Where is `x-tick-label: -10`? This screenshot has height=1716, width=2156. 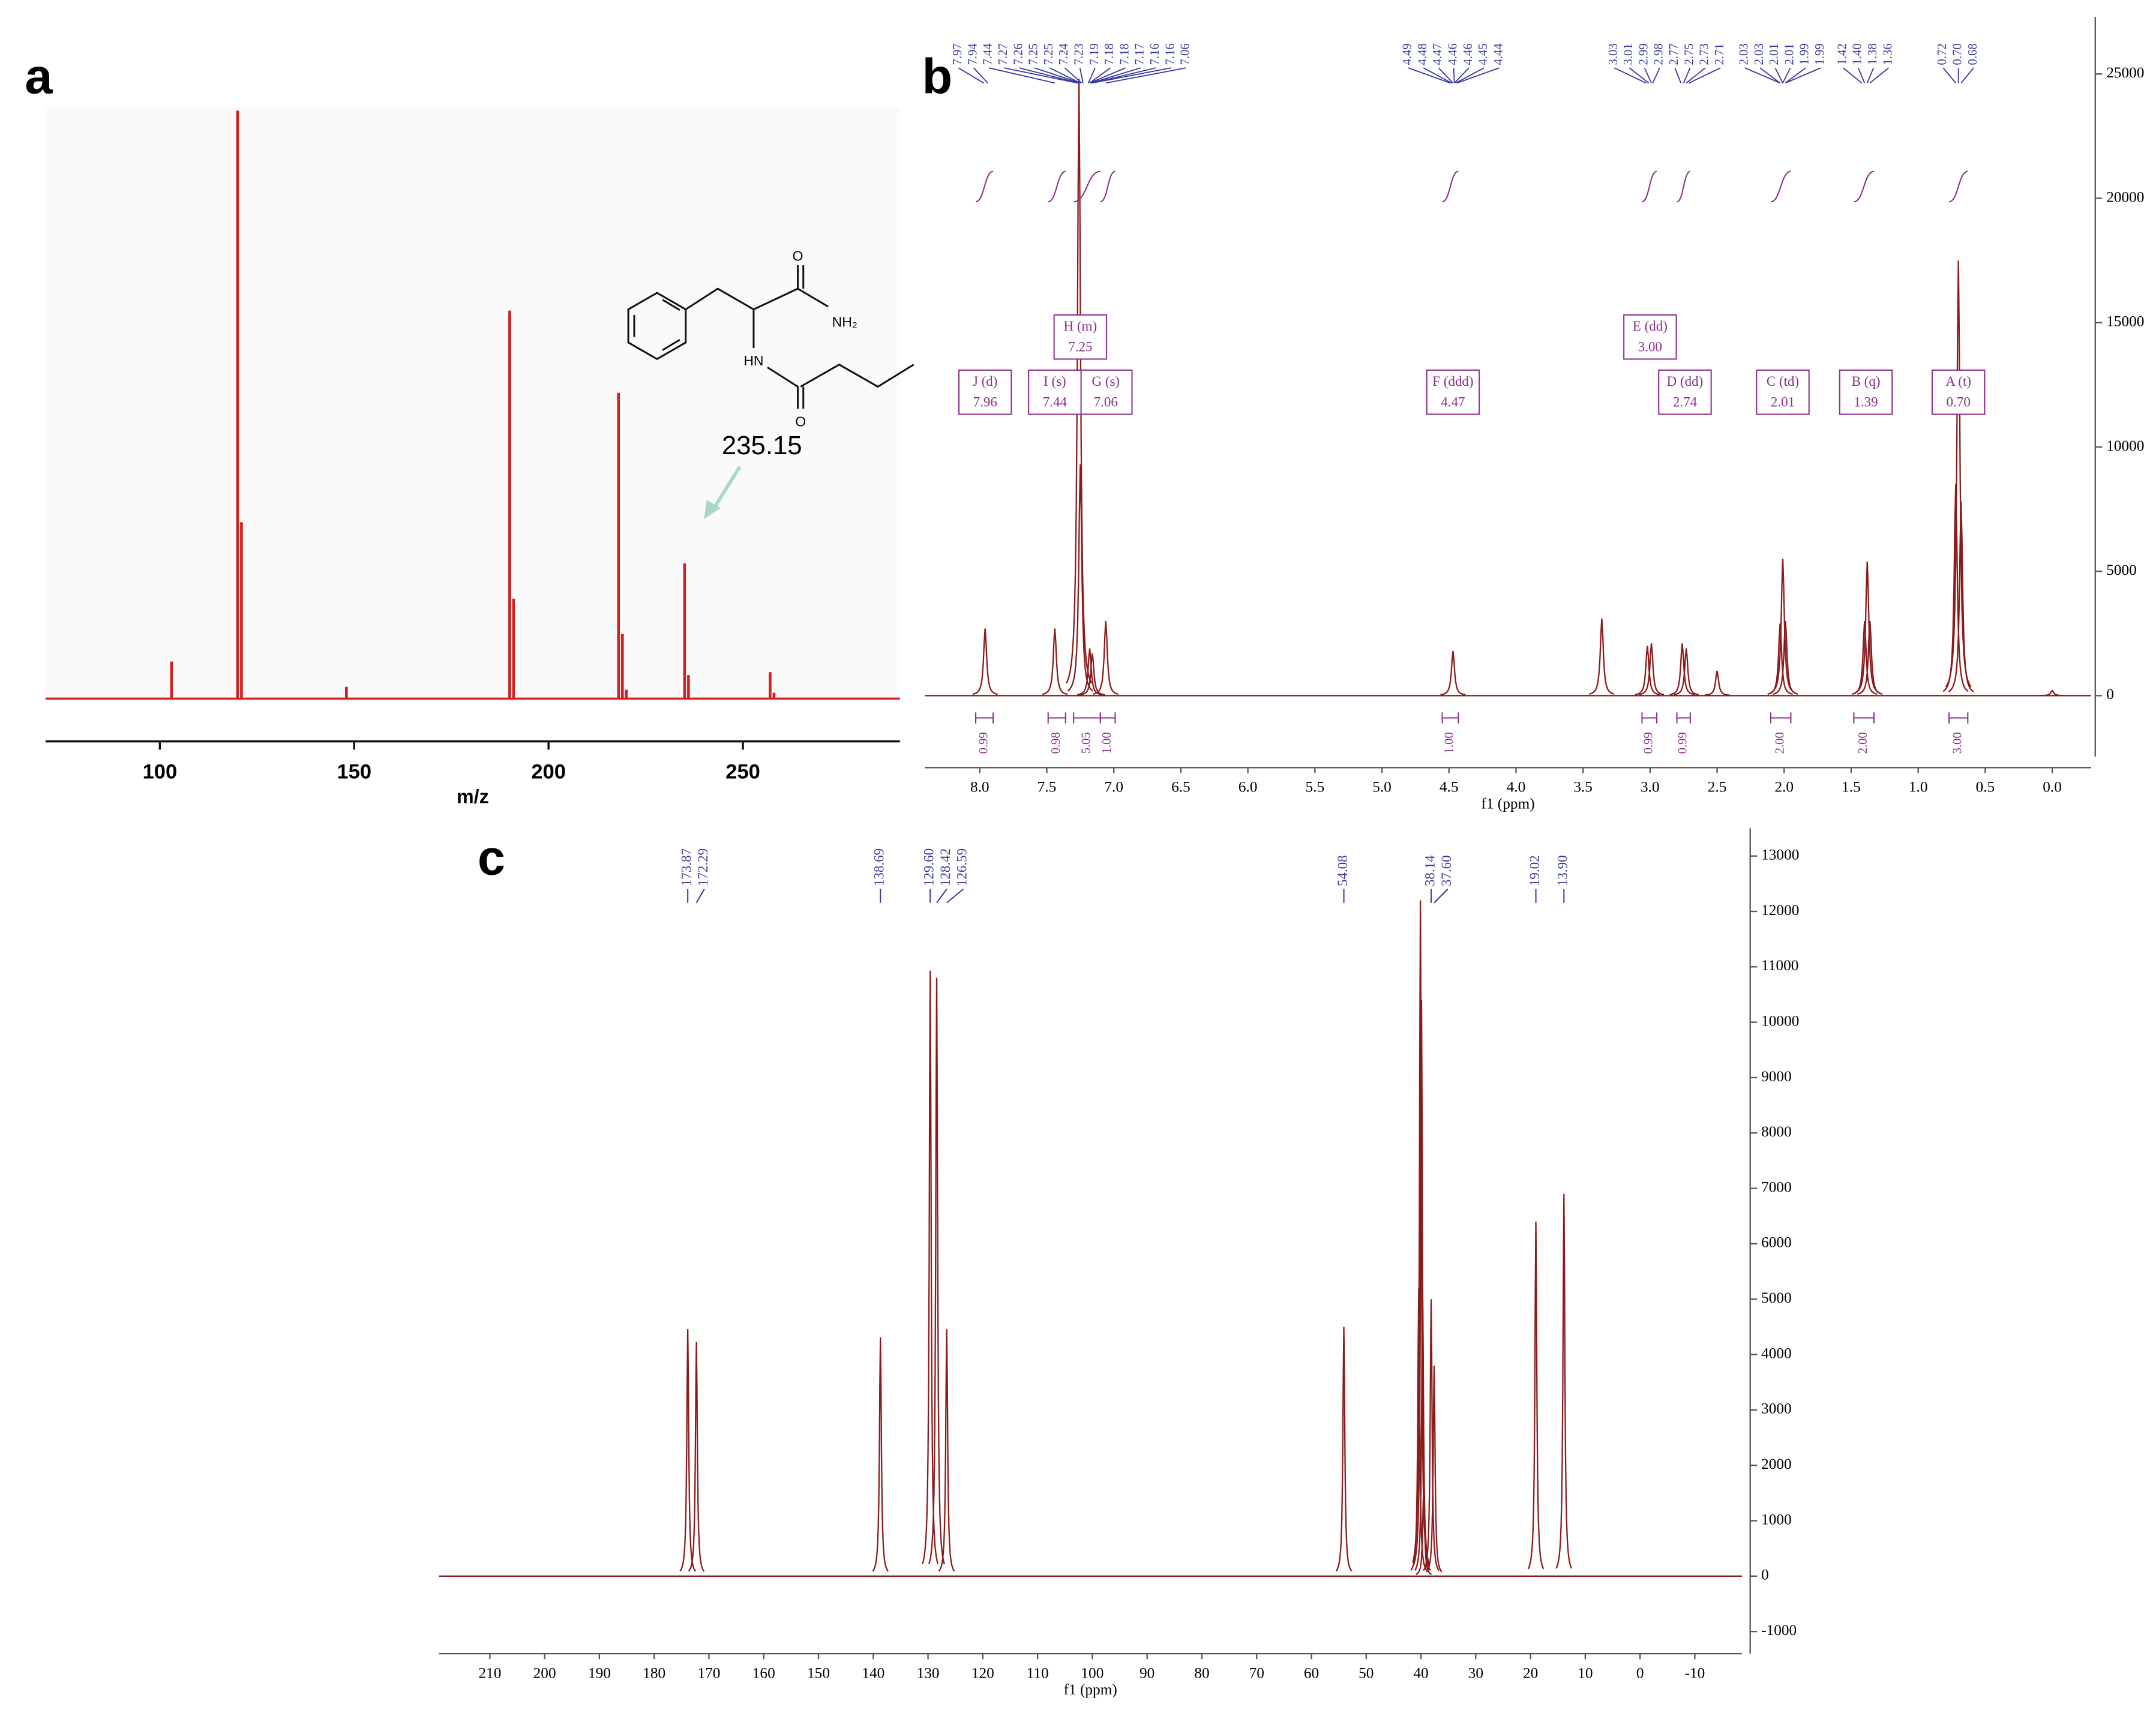
x-tick-label: -10 is located at coordinates (1695, 1672).